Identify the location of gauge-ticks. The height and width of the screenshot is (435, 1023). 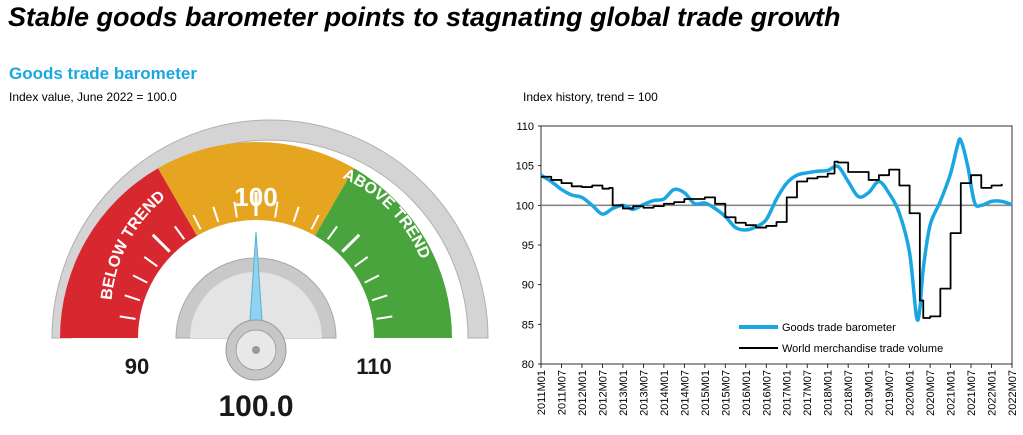
(256, 256).